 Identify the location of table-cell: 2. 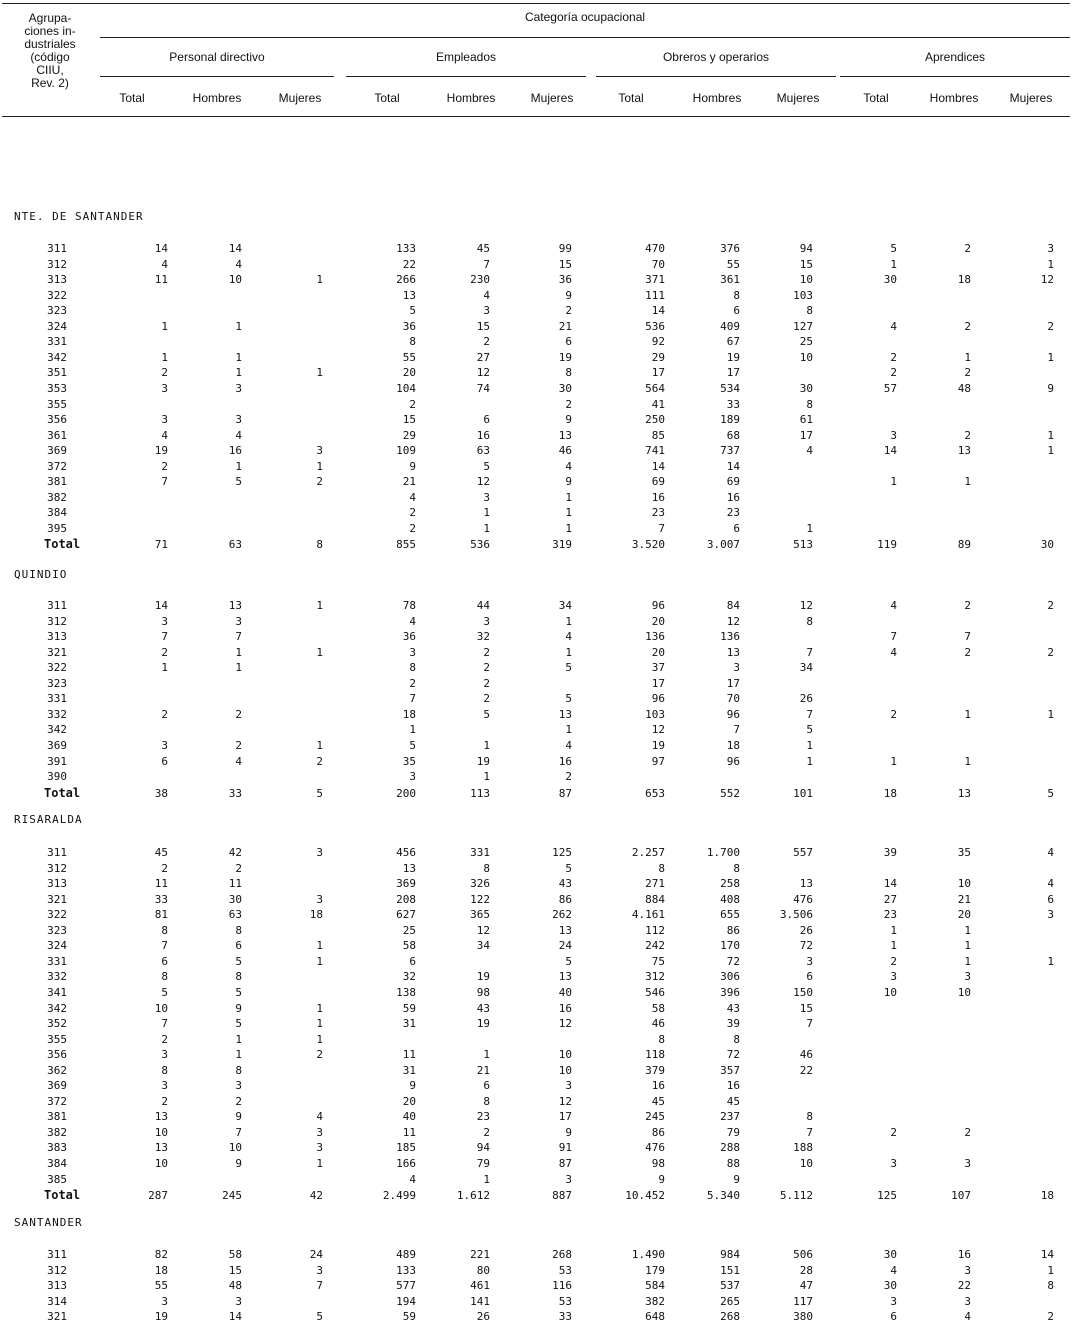
(164, 1039).